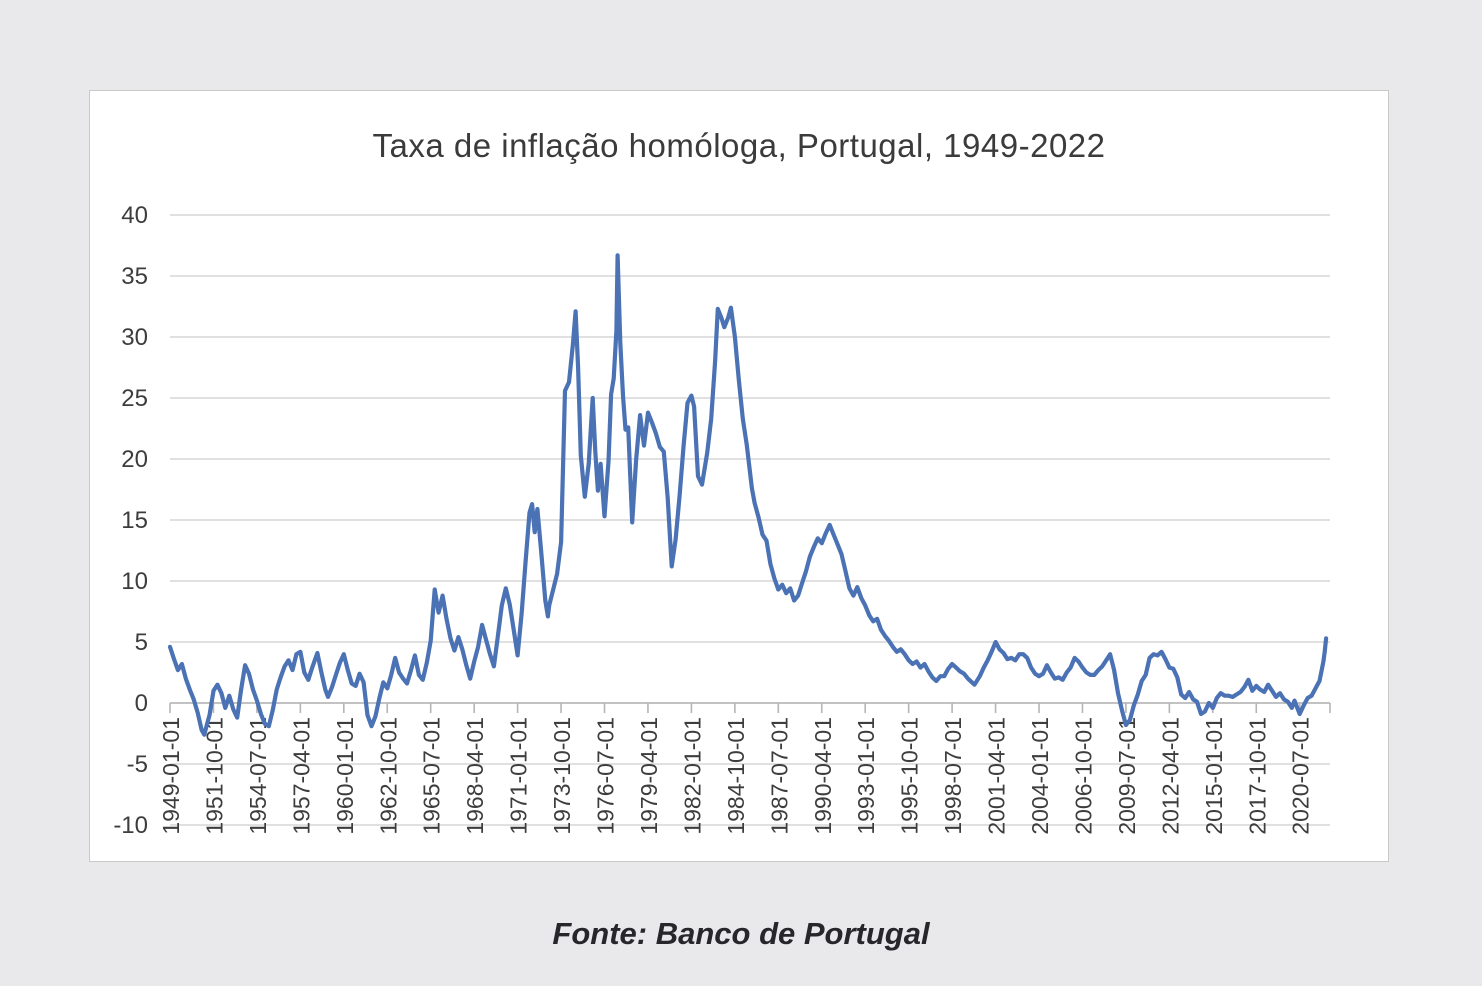  I want to click on y-axis-tick-label: -5, so click(137, 764).